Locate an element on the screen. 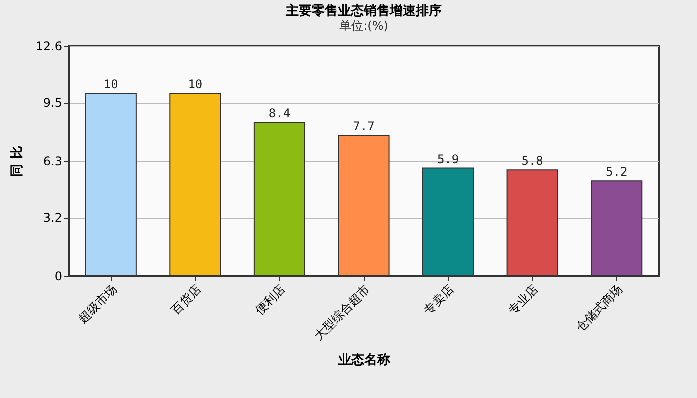 The image size is (697, 398). y-tick-label: 0 is located at coordinates (58, 277).